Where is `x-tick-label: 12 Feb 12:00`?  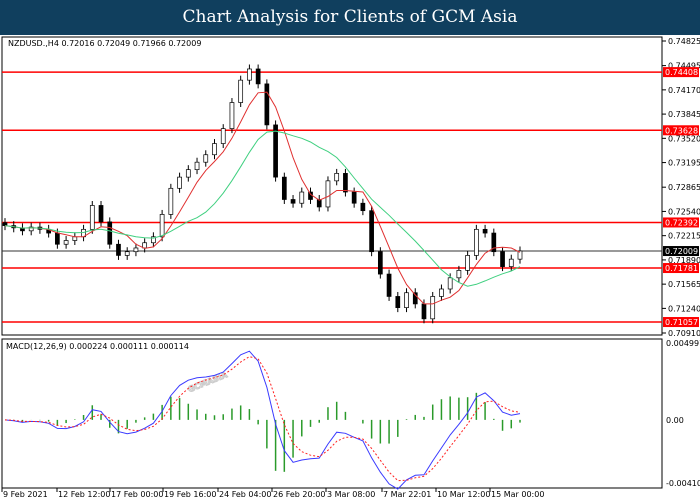 x-tick-label: 12 Feb 12:00 is located at coordinates (84, 494).